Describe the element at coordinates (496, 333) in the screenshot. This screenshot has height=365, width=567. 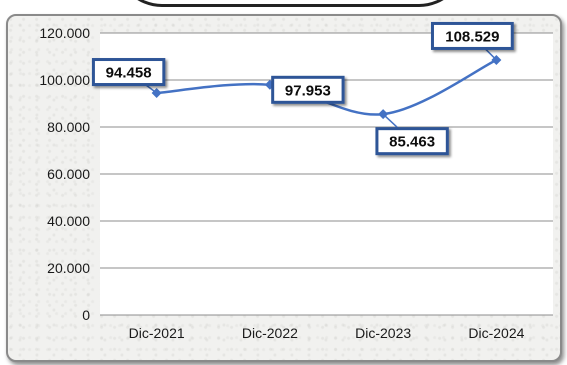
I see `x-tick-label: Dic-2024` at that location.